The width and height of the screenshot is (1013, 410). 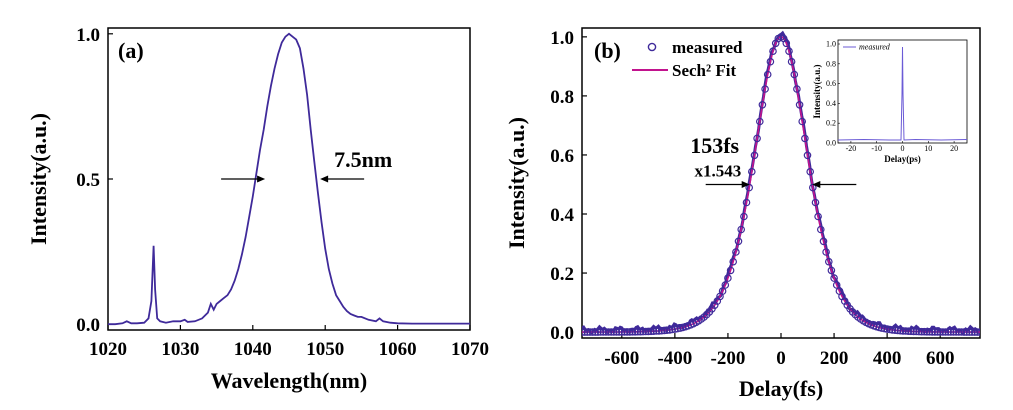 I want to click on y-tick-label: 0.2, so click(x=562, y=274).